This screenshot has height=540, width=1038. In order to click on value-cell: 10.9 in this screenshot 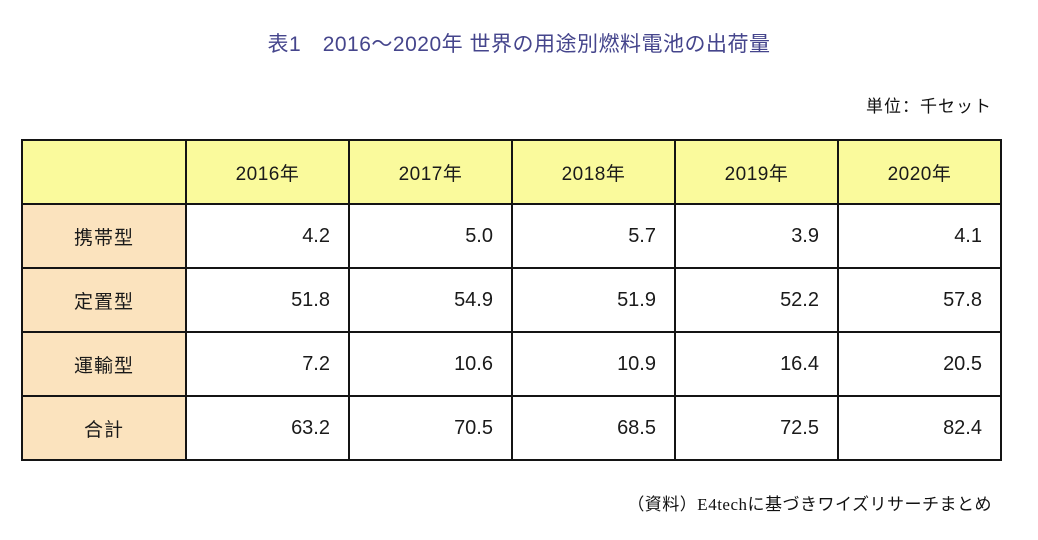, I will do `click(593, 364)`.